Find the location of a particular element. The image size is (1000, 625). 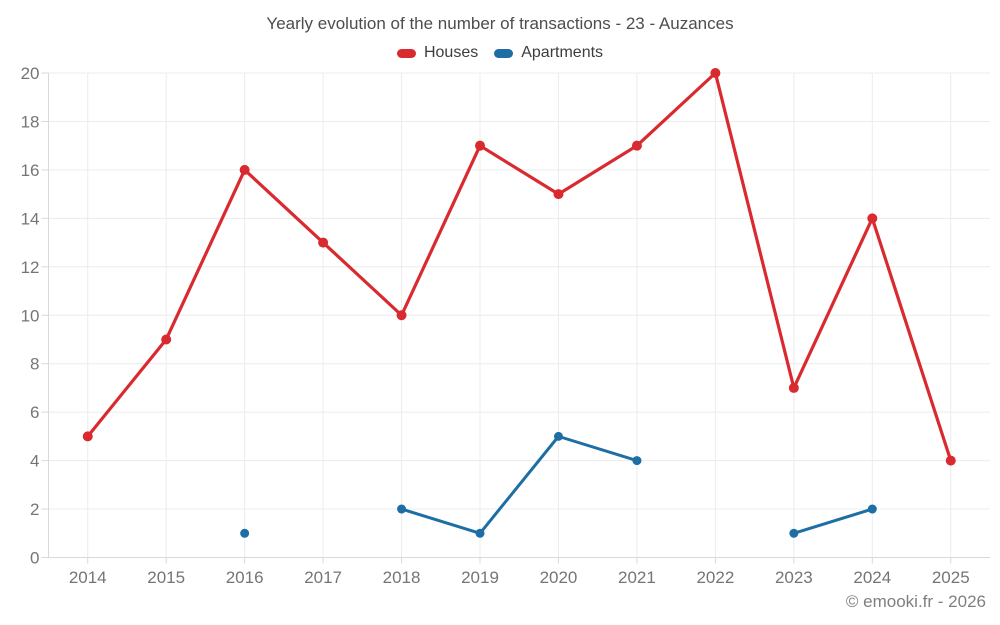

svg-text: 4 is located at coordinates (34, 461).